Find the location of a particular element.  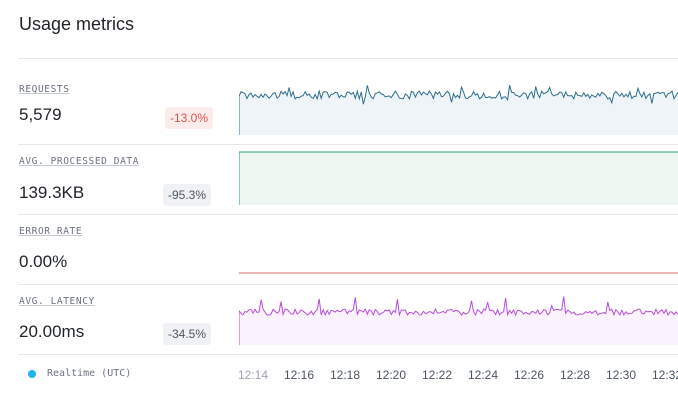

metric-value: 5,579 is located at coordinates (40, 114).